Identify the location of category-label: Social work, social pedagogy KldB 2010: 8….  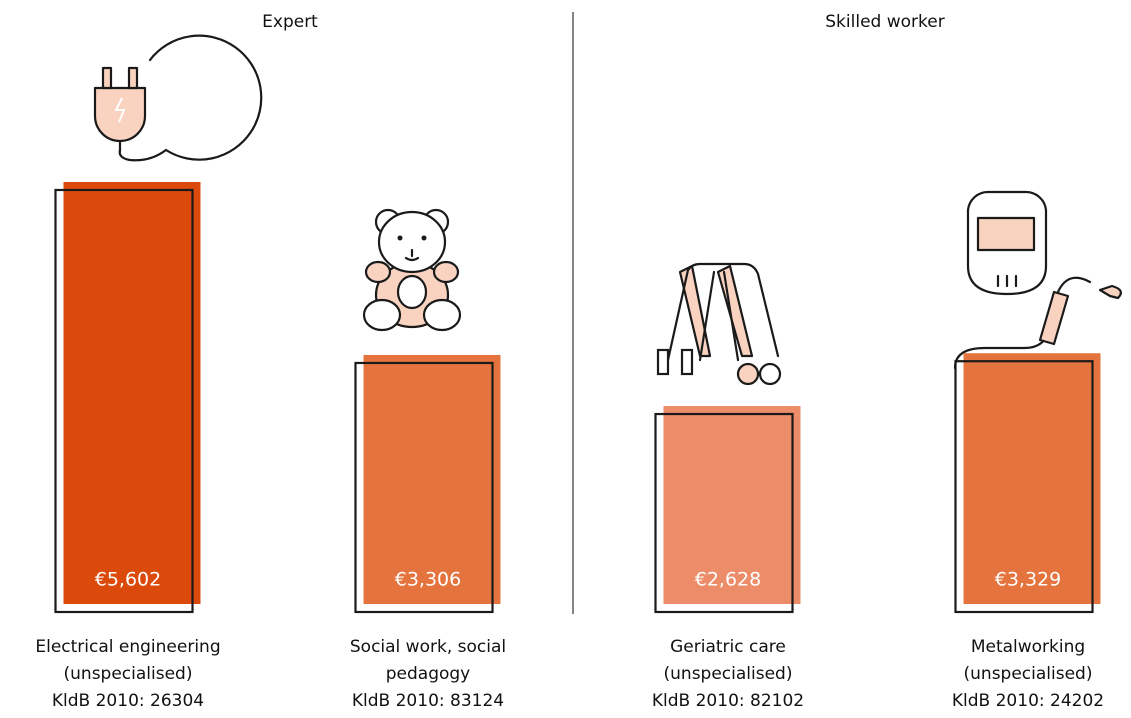
(428, 674).